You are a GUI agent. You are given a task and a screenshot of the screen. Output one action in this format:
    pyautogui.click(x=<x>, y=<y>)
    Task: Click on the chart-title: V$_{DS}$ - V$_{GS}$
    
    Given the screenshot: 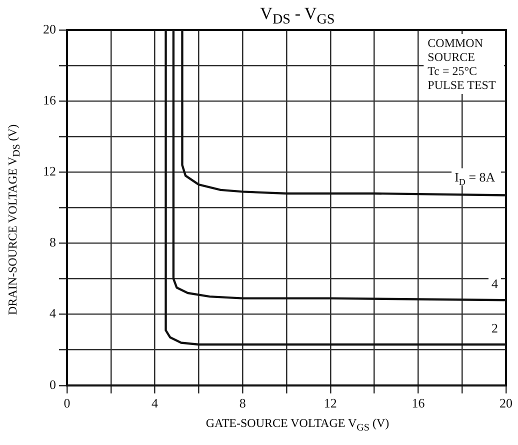 What is the action you would take?
    pyautogui.click(x=297, y=16)
    